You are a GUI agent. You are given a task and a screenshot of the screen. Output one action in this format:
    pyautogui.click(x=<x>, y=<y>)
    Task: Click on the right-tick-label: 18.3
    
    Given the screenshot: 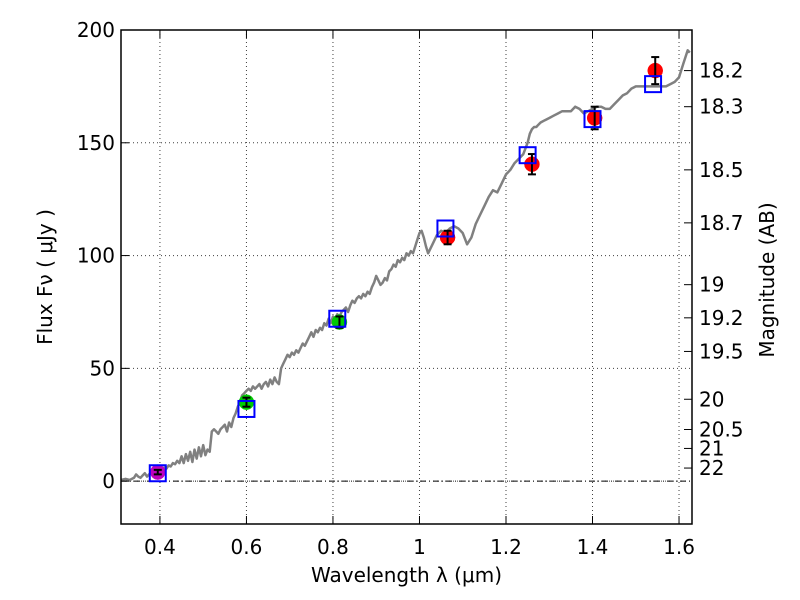 What is the action you would take?
    pyautogui.click(x=721, y=107)
    